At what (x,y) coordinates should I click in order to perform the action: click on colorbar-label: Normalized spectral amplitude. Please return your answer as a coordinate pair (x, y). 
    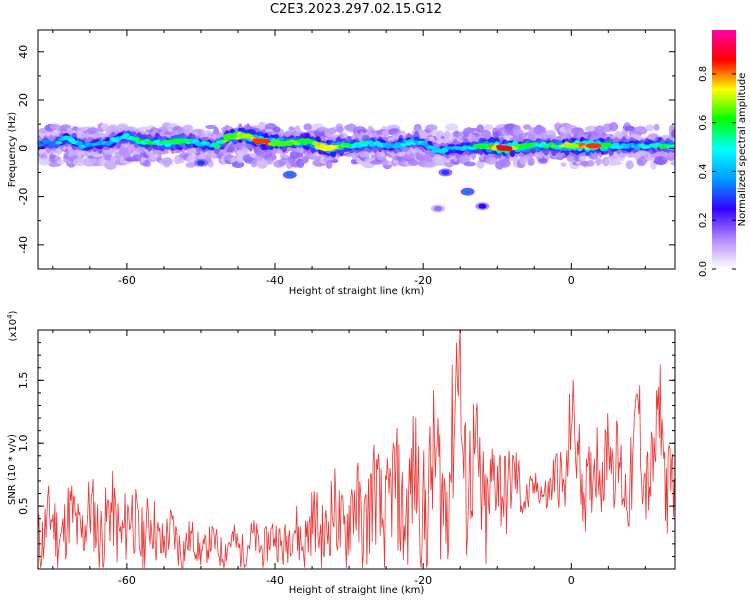
    Looking at the image, I should click on (742, 150).